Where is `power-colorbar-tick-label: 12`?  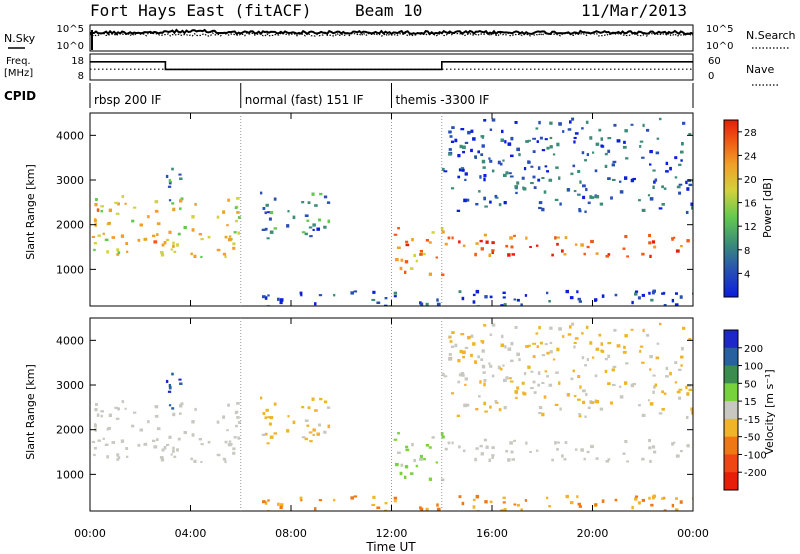
power-colorbar-tick-label: 12 is located at coordinates (750, 227).